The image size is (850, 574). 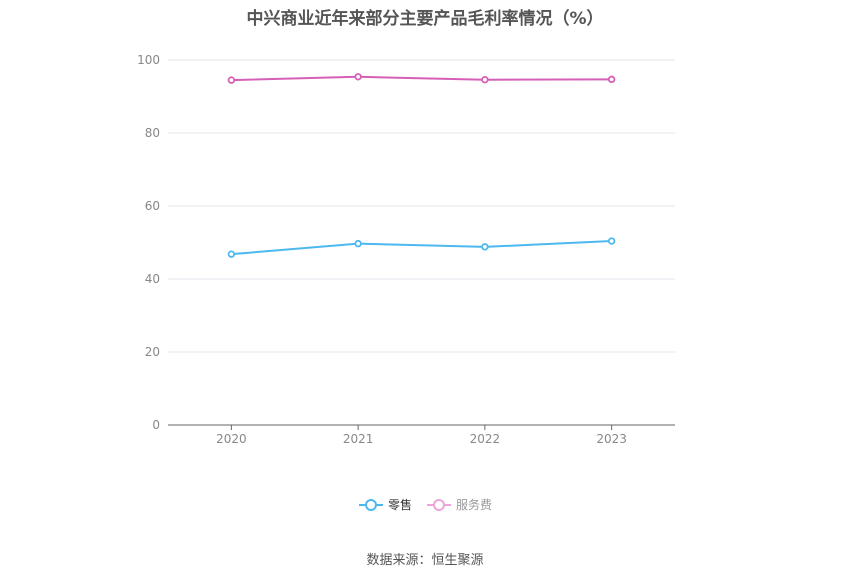 What do you see at coordinates (611, 439) in the screenshot?
I see `x-tick-label: 2023` at bounding box center [611, 439].